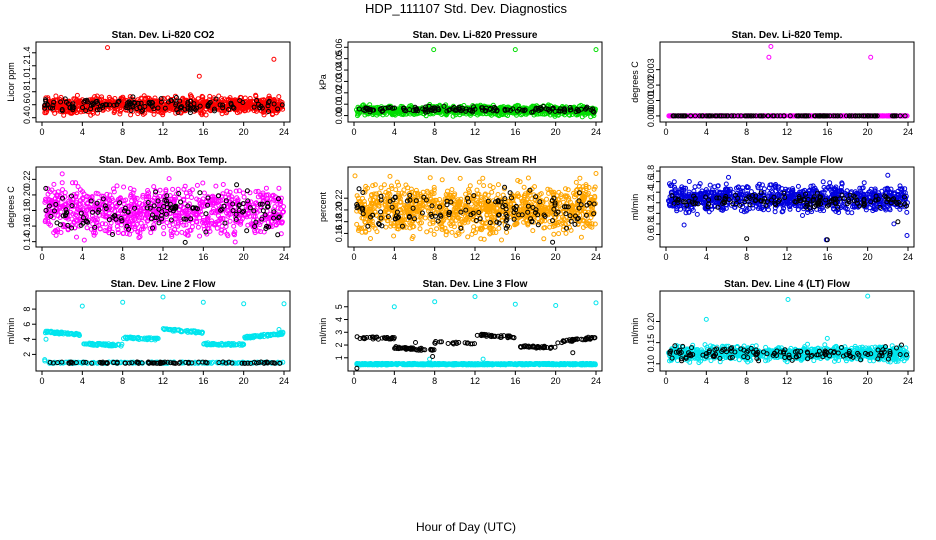 The width and height of the screenshot is (936, 540). I want to click on y-tick-label: 0.02, so click(339, 93).